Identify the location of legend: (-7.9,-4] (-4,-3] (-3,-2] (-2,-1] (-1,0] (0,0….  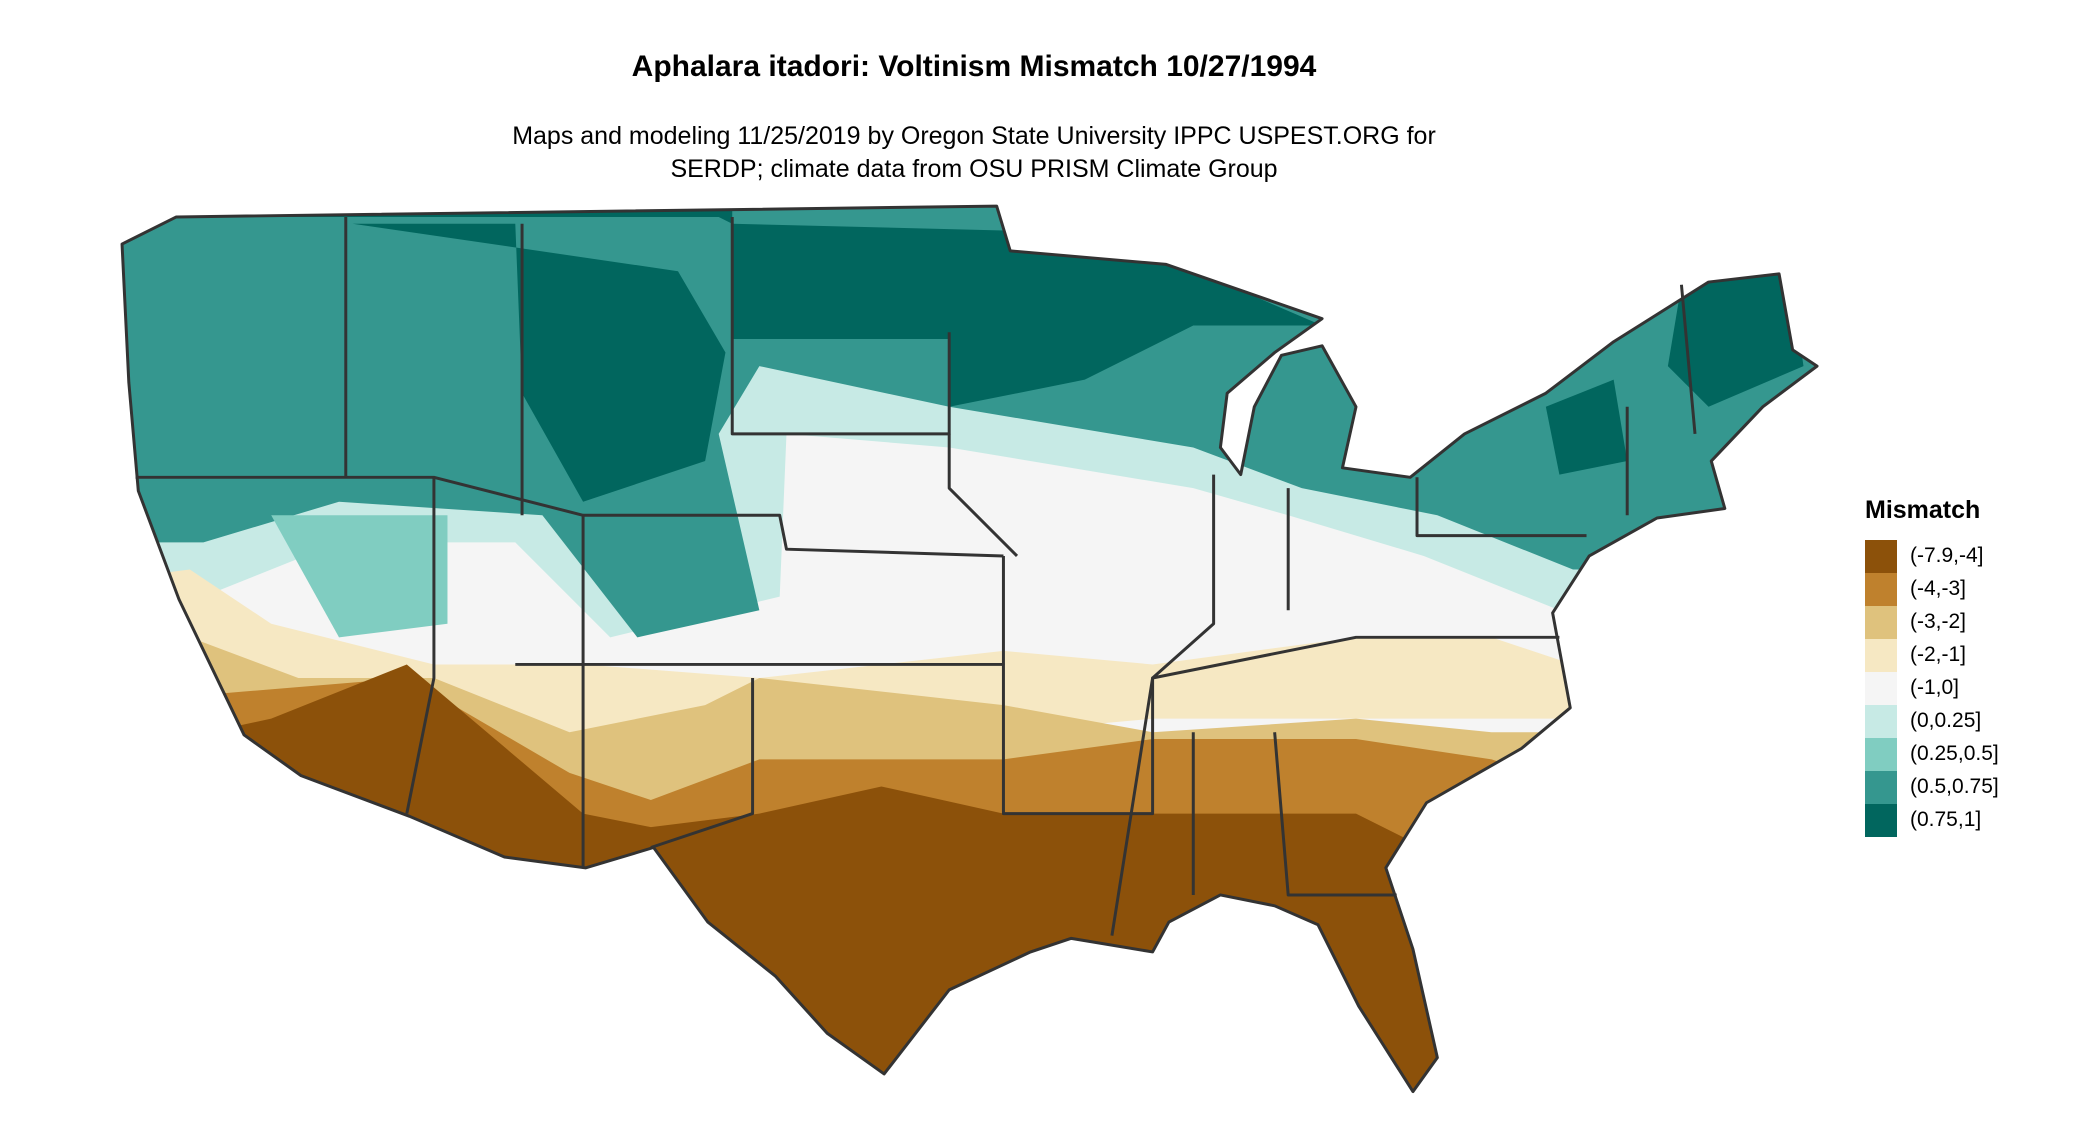
(1932, 688).